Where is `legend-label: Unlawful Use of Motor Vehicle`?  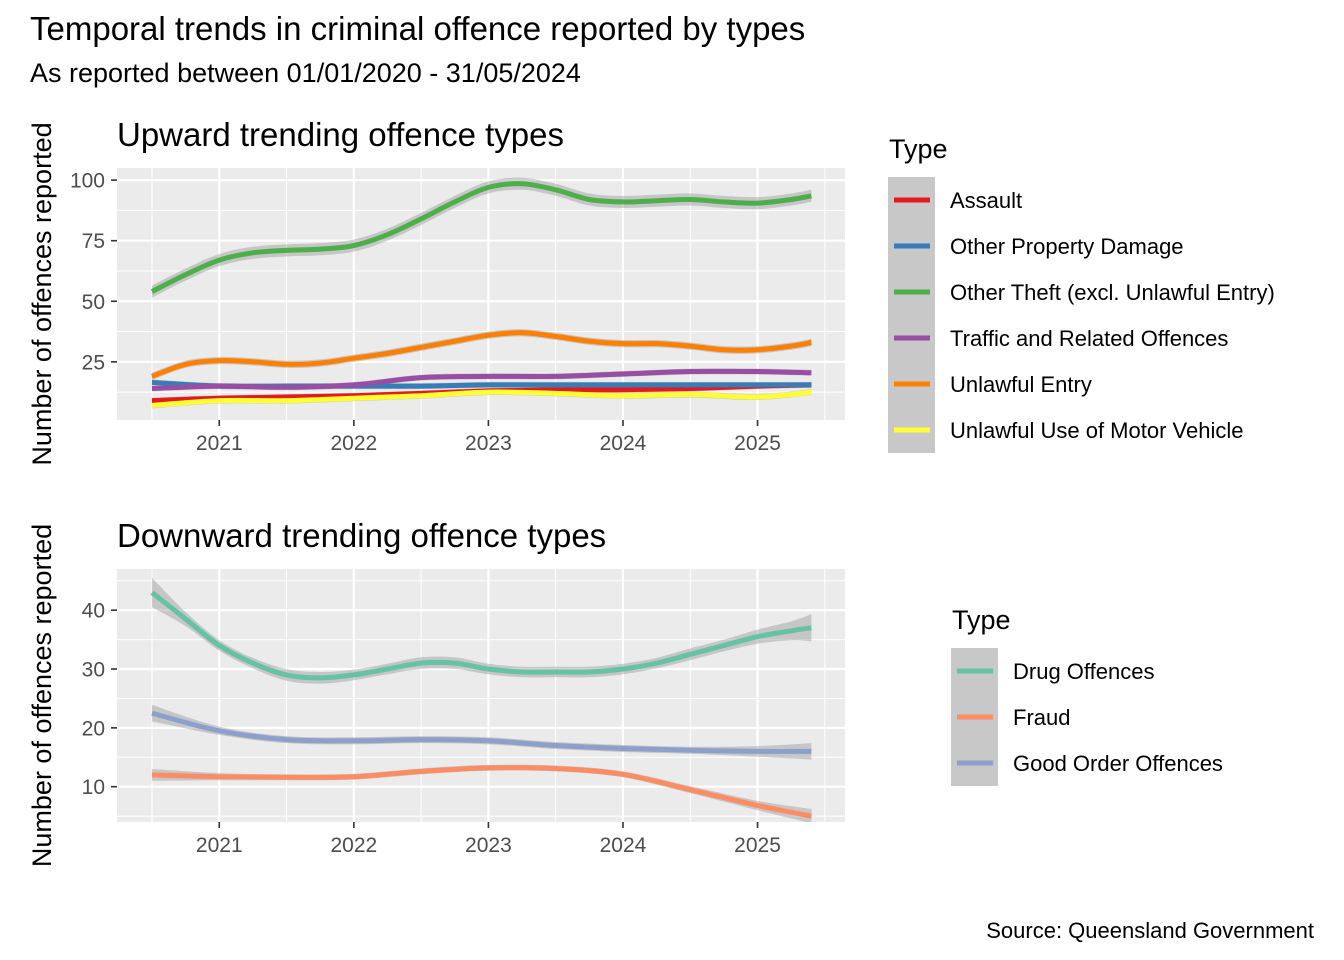 legend-label: Unlawful Use of Motor Vehicle is located at coordinates (1096, 430).